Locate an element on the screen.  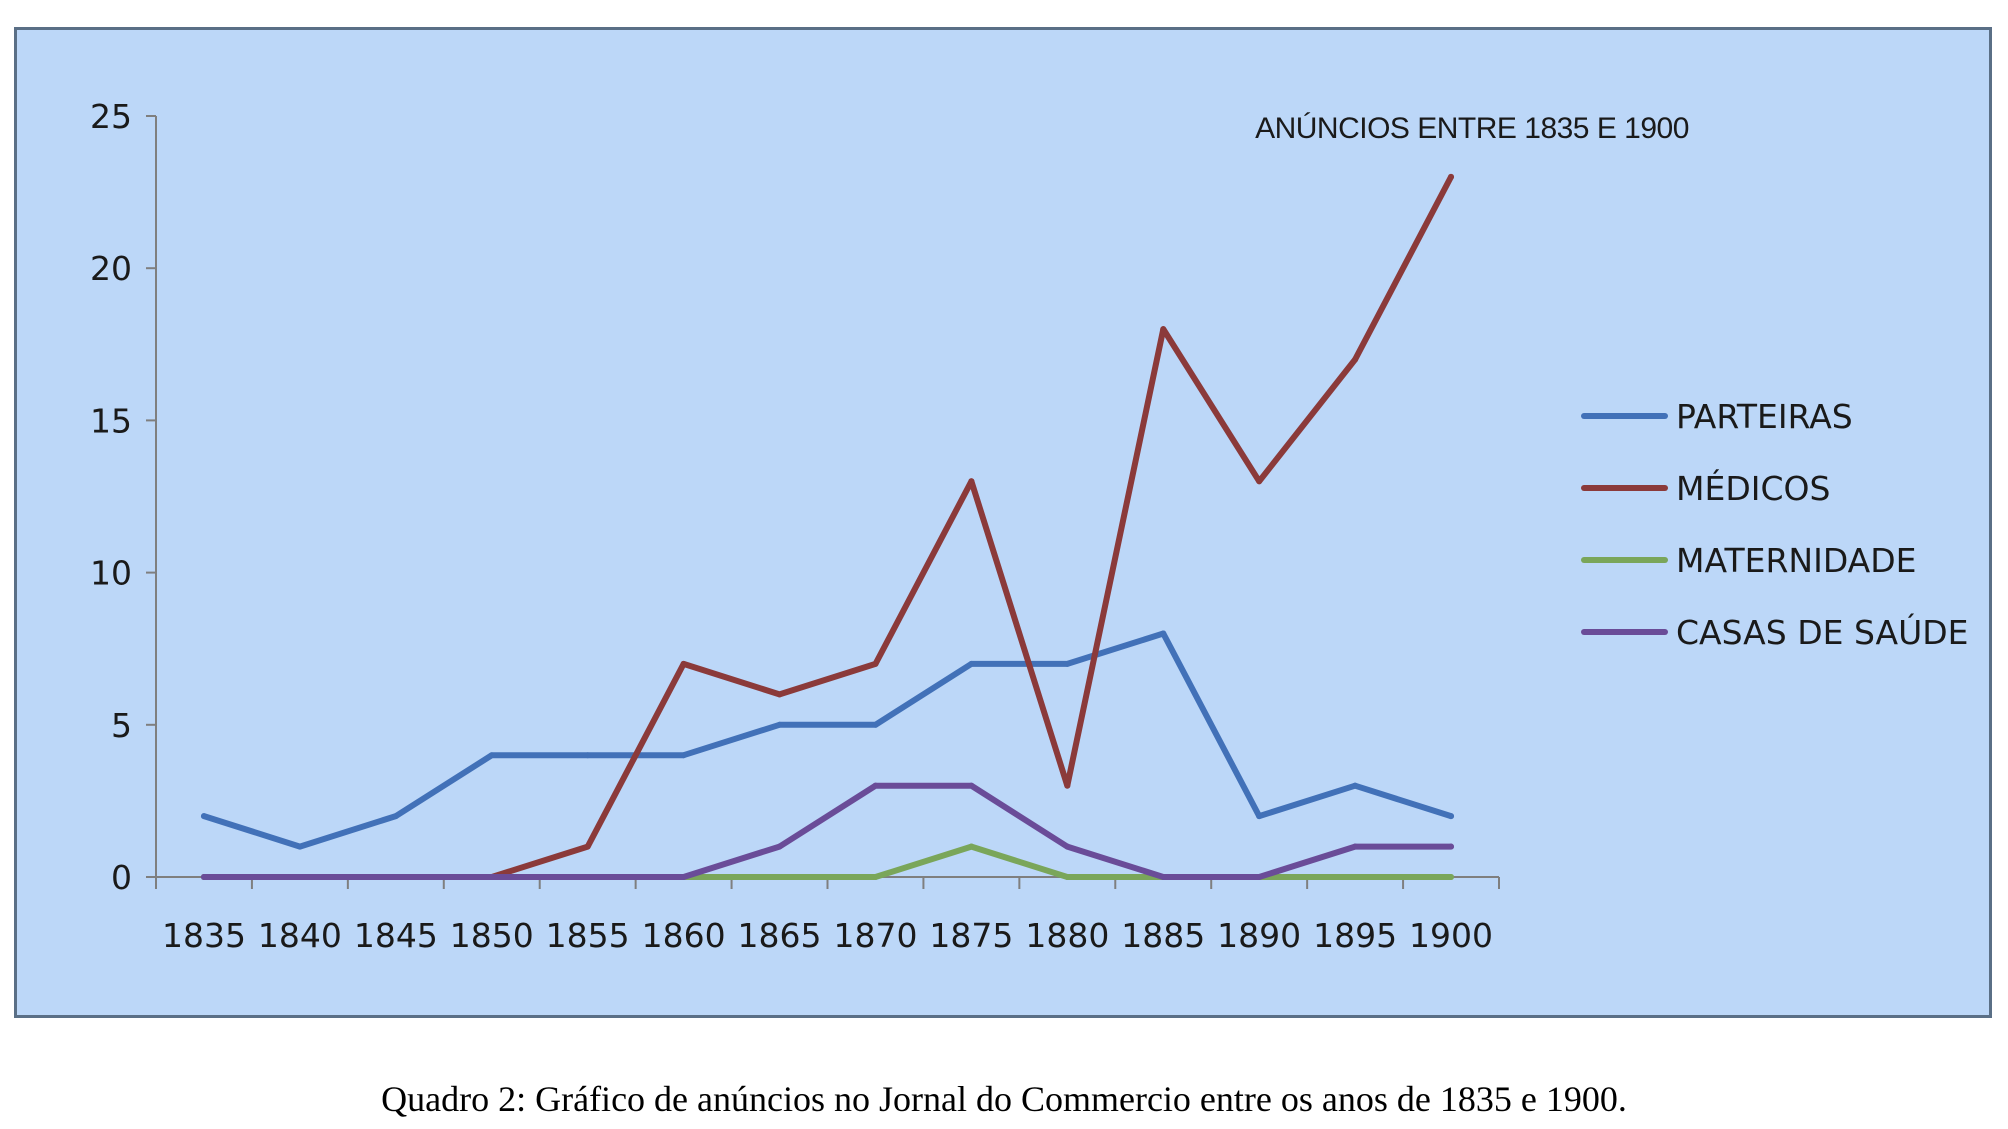
x-tick-label: 1885 is located at coordinates (1163, 935).